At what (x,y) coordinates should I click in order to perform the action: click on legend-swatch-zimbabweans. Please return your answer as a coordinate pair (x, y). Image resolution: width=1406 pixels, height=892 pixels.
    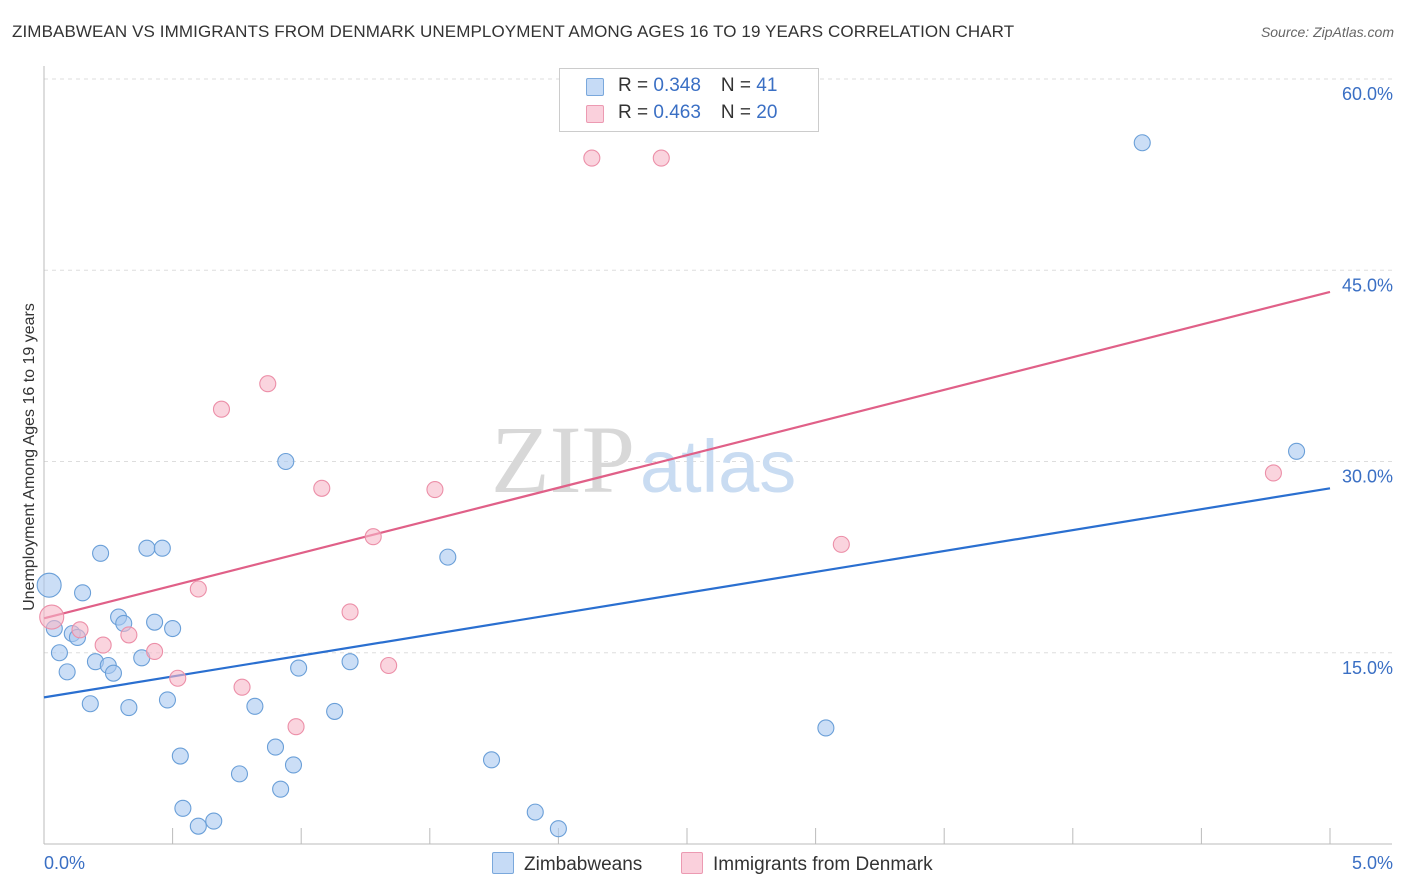
    Looking at the image, I should click on (595, 87).